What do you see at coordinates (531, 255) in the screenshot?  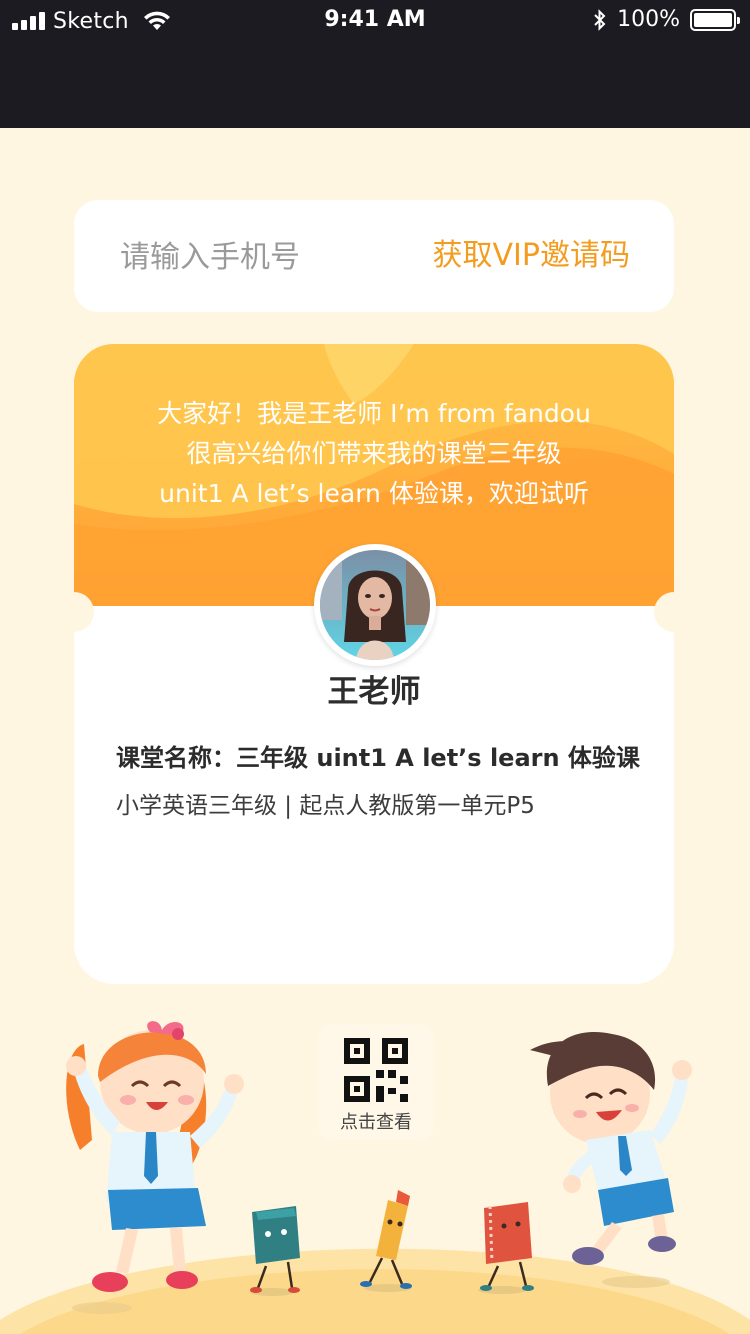 I see `get-vip-code-button: 获取VIP邀请码` at bounding box center [531, 255].